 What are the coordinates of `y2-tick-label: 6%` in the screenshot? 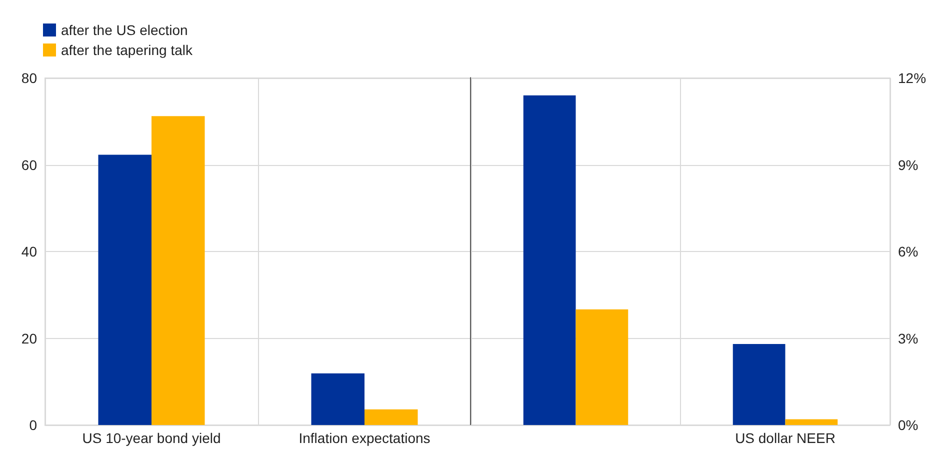 It's located at (908, 252).